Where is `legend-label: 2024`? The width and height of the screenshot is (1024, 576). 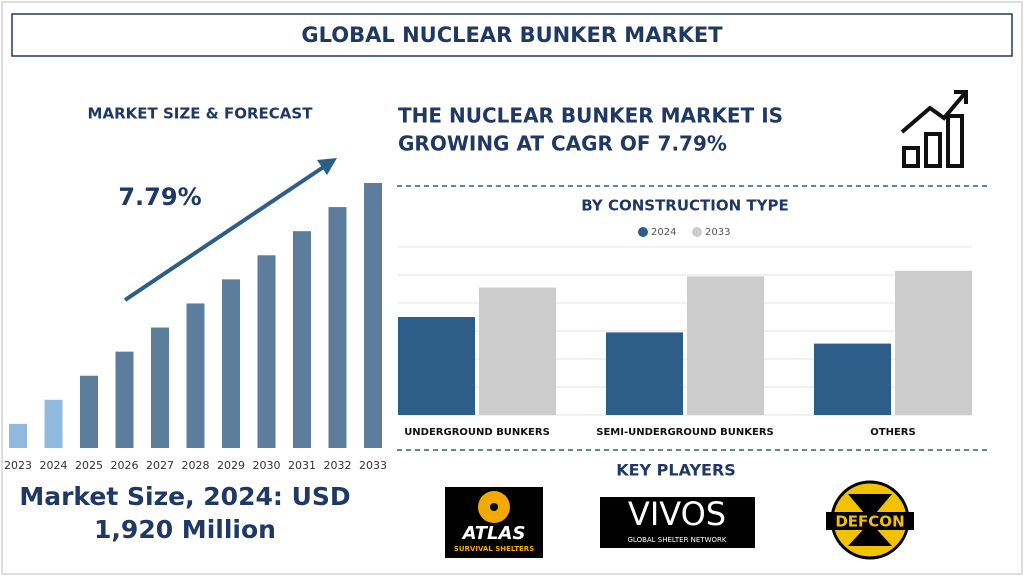 legend-label: 2024 is located at coordinates (663, 232).